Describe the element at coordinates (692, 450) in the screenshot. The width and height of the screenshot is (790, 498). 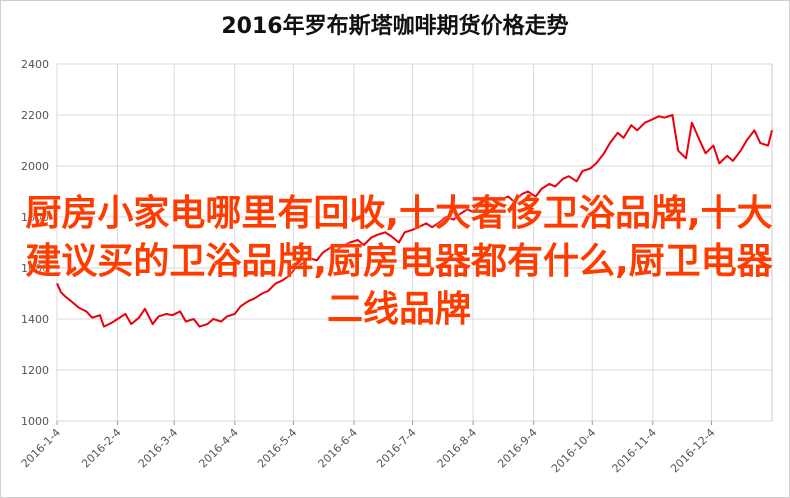
I see `x-tick-label: 2016-12-4` at that location.